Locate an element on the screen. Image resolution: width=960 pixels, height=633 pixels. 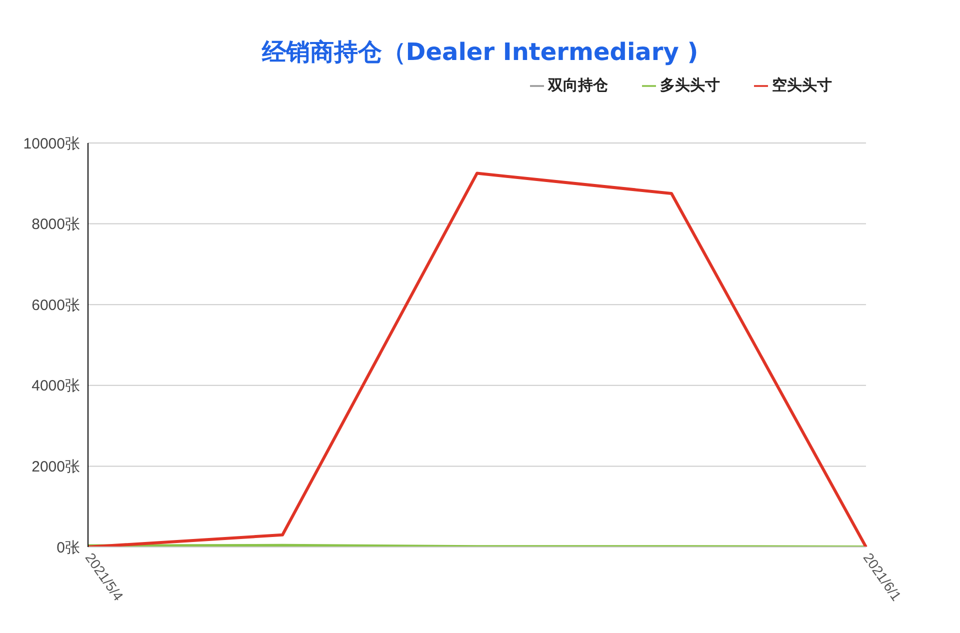
chart-title: 经销商持仓（Dealer Intermediary ) is located at coordinates (480, 52).